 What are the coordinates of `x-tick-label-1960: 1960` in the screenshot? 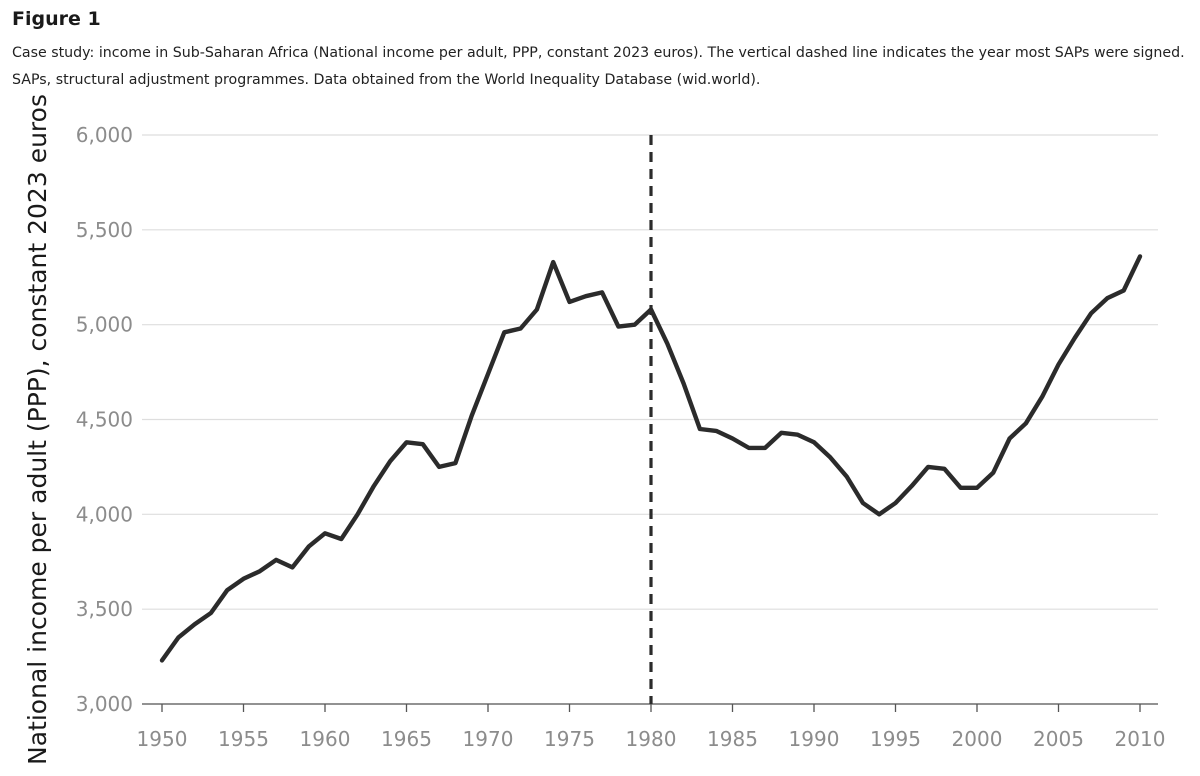 It's located at (325, 739).